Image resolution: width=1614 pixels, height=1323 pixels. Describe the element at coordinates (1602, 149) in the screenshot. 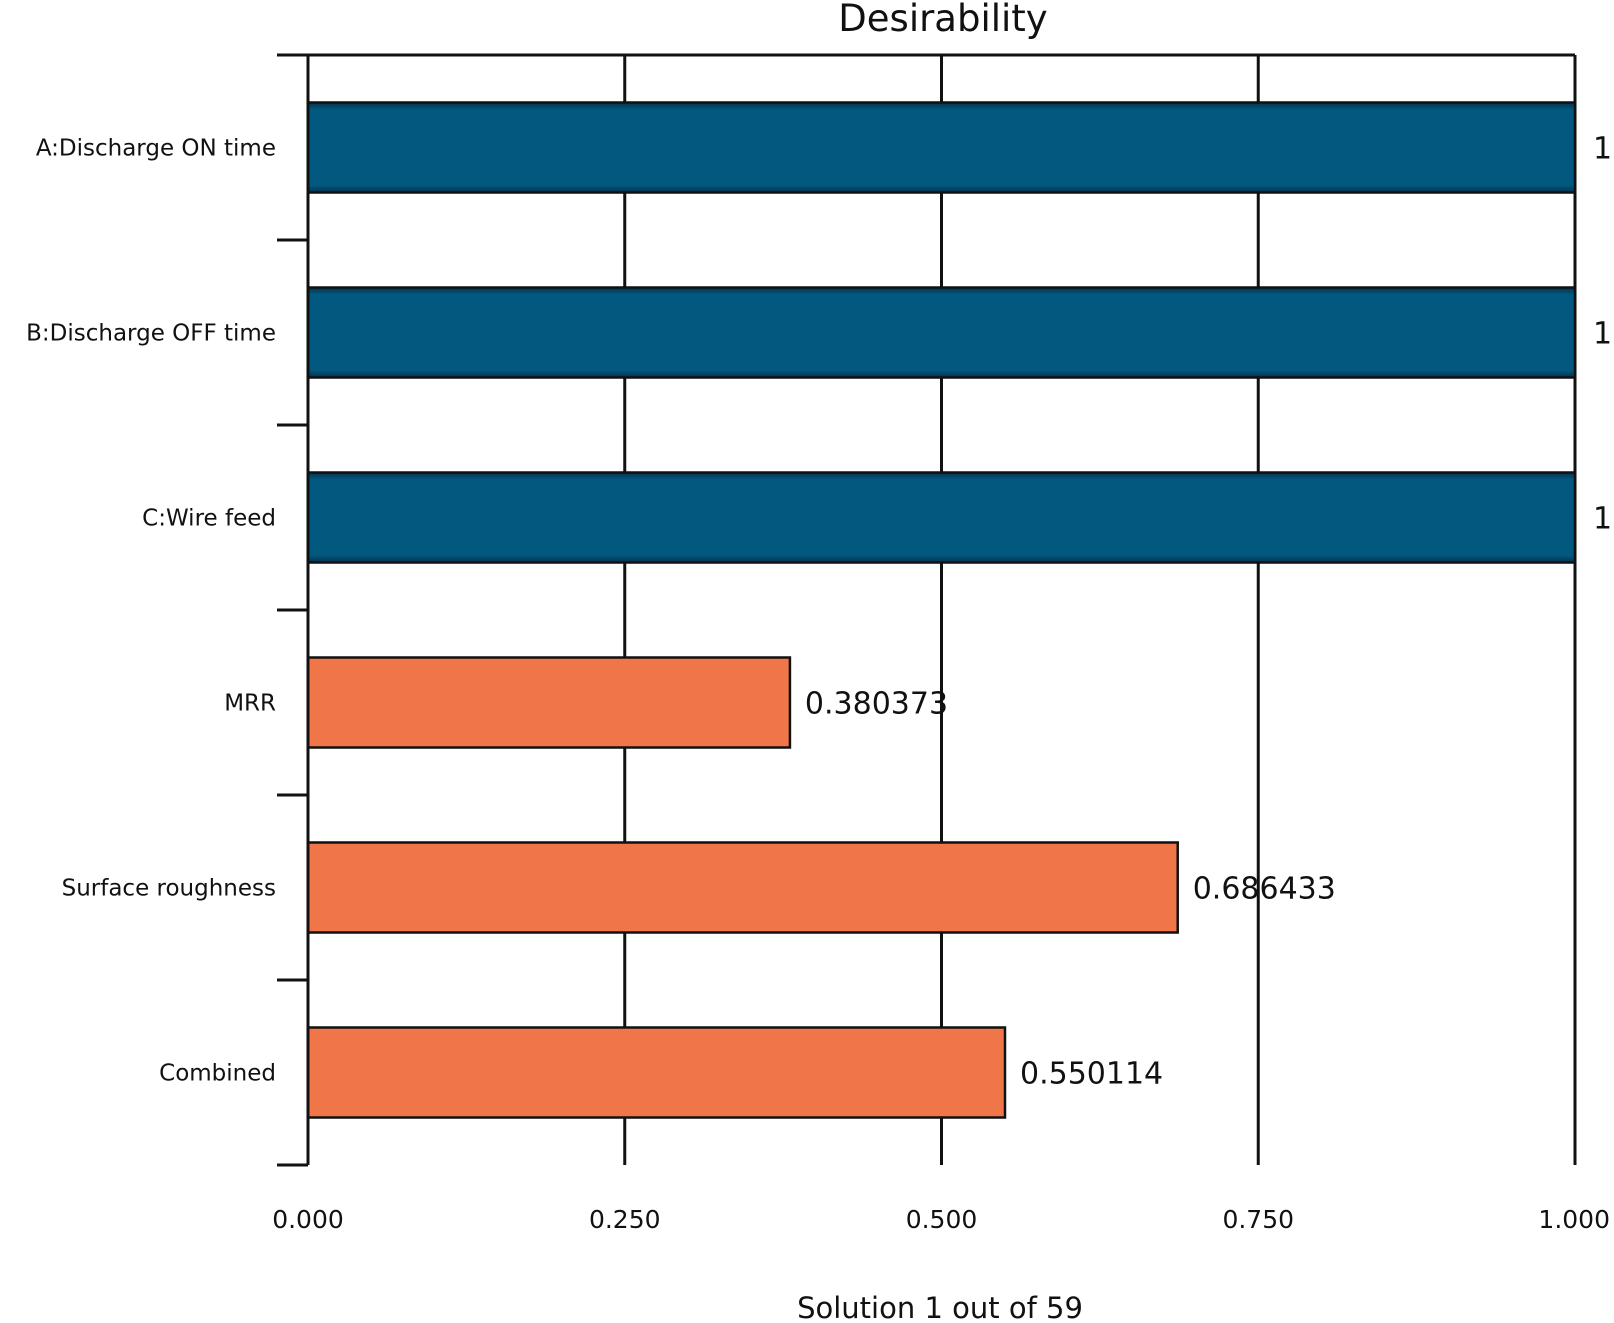

I see `value-label-1: 1` at that location.